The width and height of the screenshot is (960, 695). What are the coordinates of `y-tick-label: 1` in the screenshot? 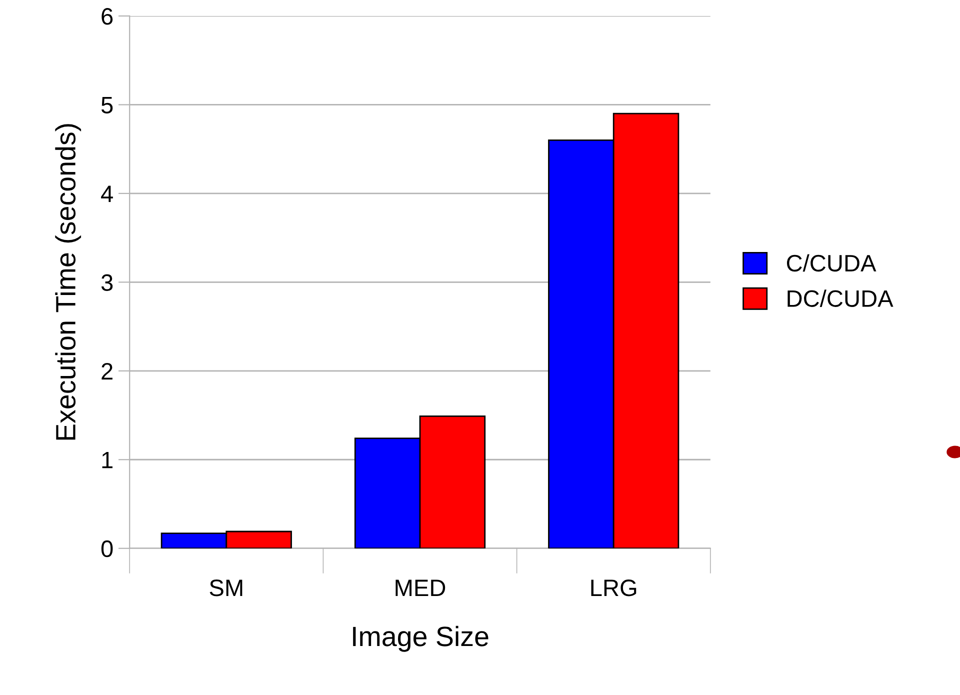 It's located at (107, 460).